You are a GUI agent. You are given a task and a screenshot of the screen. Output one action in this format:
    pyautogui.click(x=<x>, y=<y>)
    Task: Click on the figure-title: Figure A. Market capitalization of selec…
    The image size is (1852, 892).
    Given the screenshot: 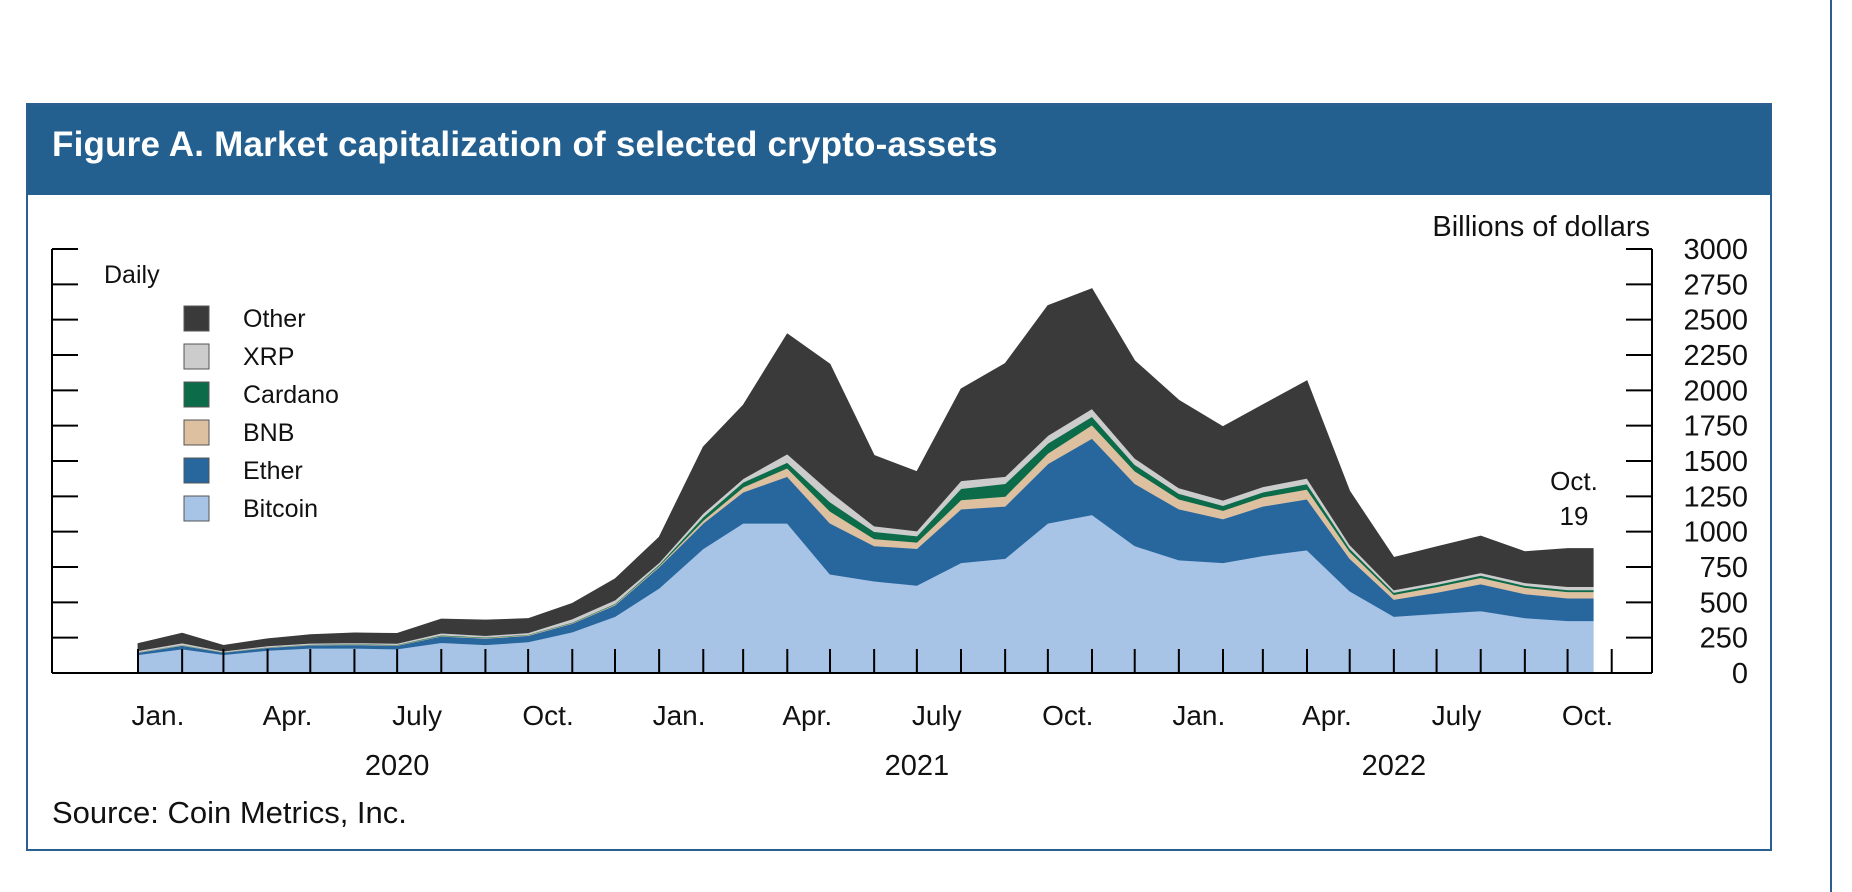 What is the action you would take?
    pyautogui.click(x=525, y=144)
    